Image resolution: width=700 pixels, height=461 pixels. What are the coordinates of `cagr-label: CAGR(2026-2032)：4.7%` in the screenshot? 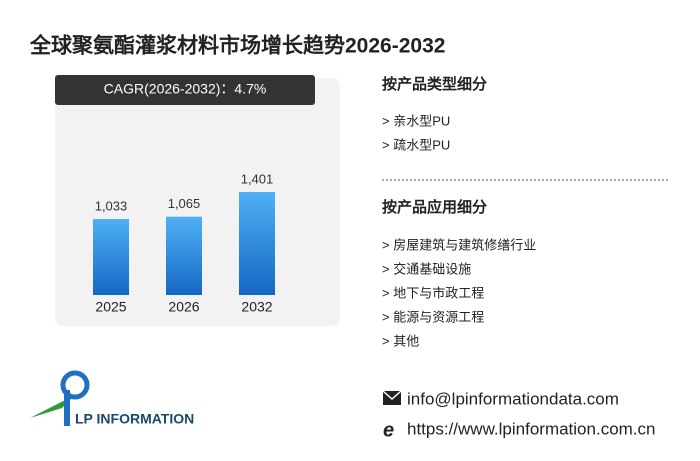 It's located at (185, 89).